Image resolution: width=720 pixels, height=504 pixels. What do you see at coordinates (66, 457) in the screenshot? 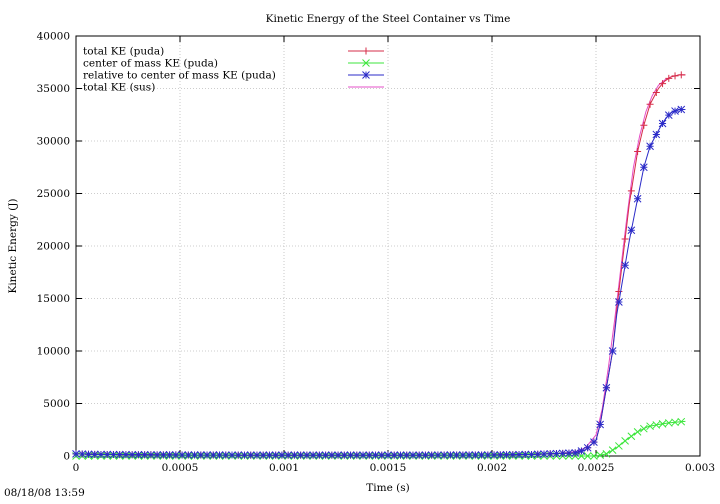
I see `y-tick-label: 0` at bounding box center [66, 457].